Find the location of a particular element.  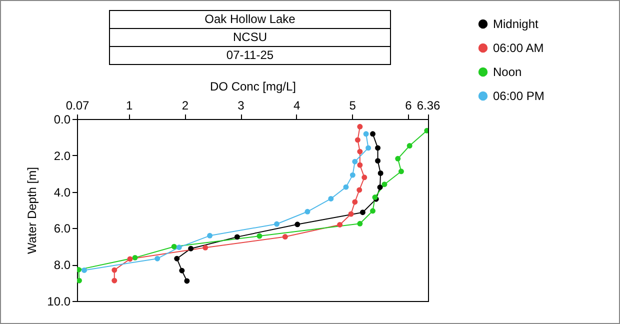

text: 07-11-25 is located at coordinates (250, 55).